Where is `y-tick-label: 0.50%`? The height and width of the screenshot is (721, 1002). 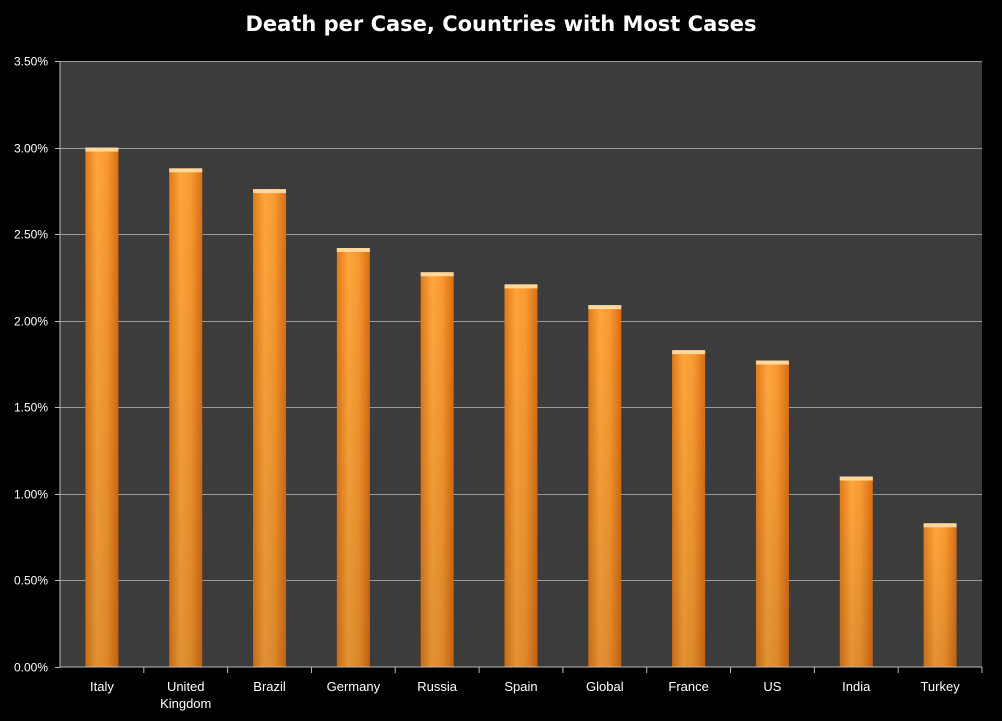
y-tick-label: 0.50% is located at coordinates (31, 581).